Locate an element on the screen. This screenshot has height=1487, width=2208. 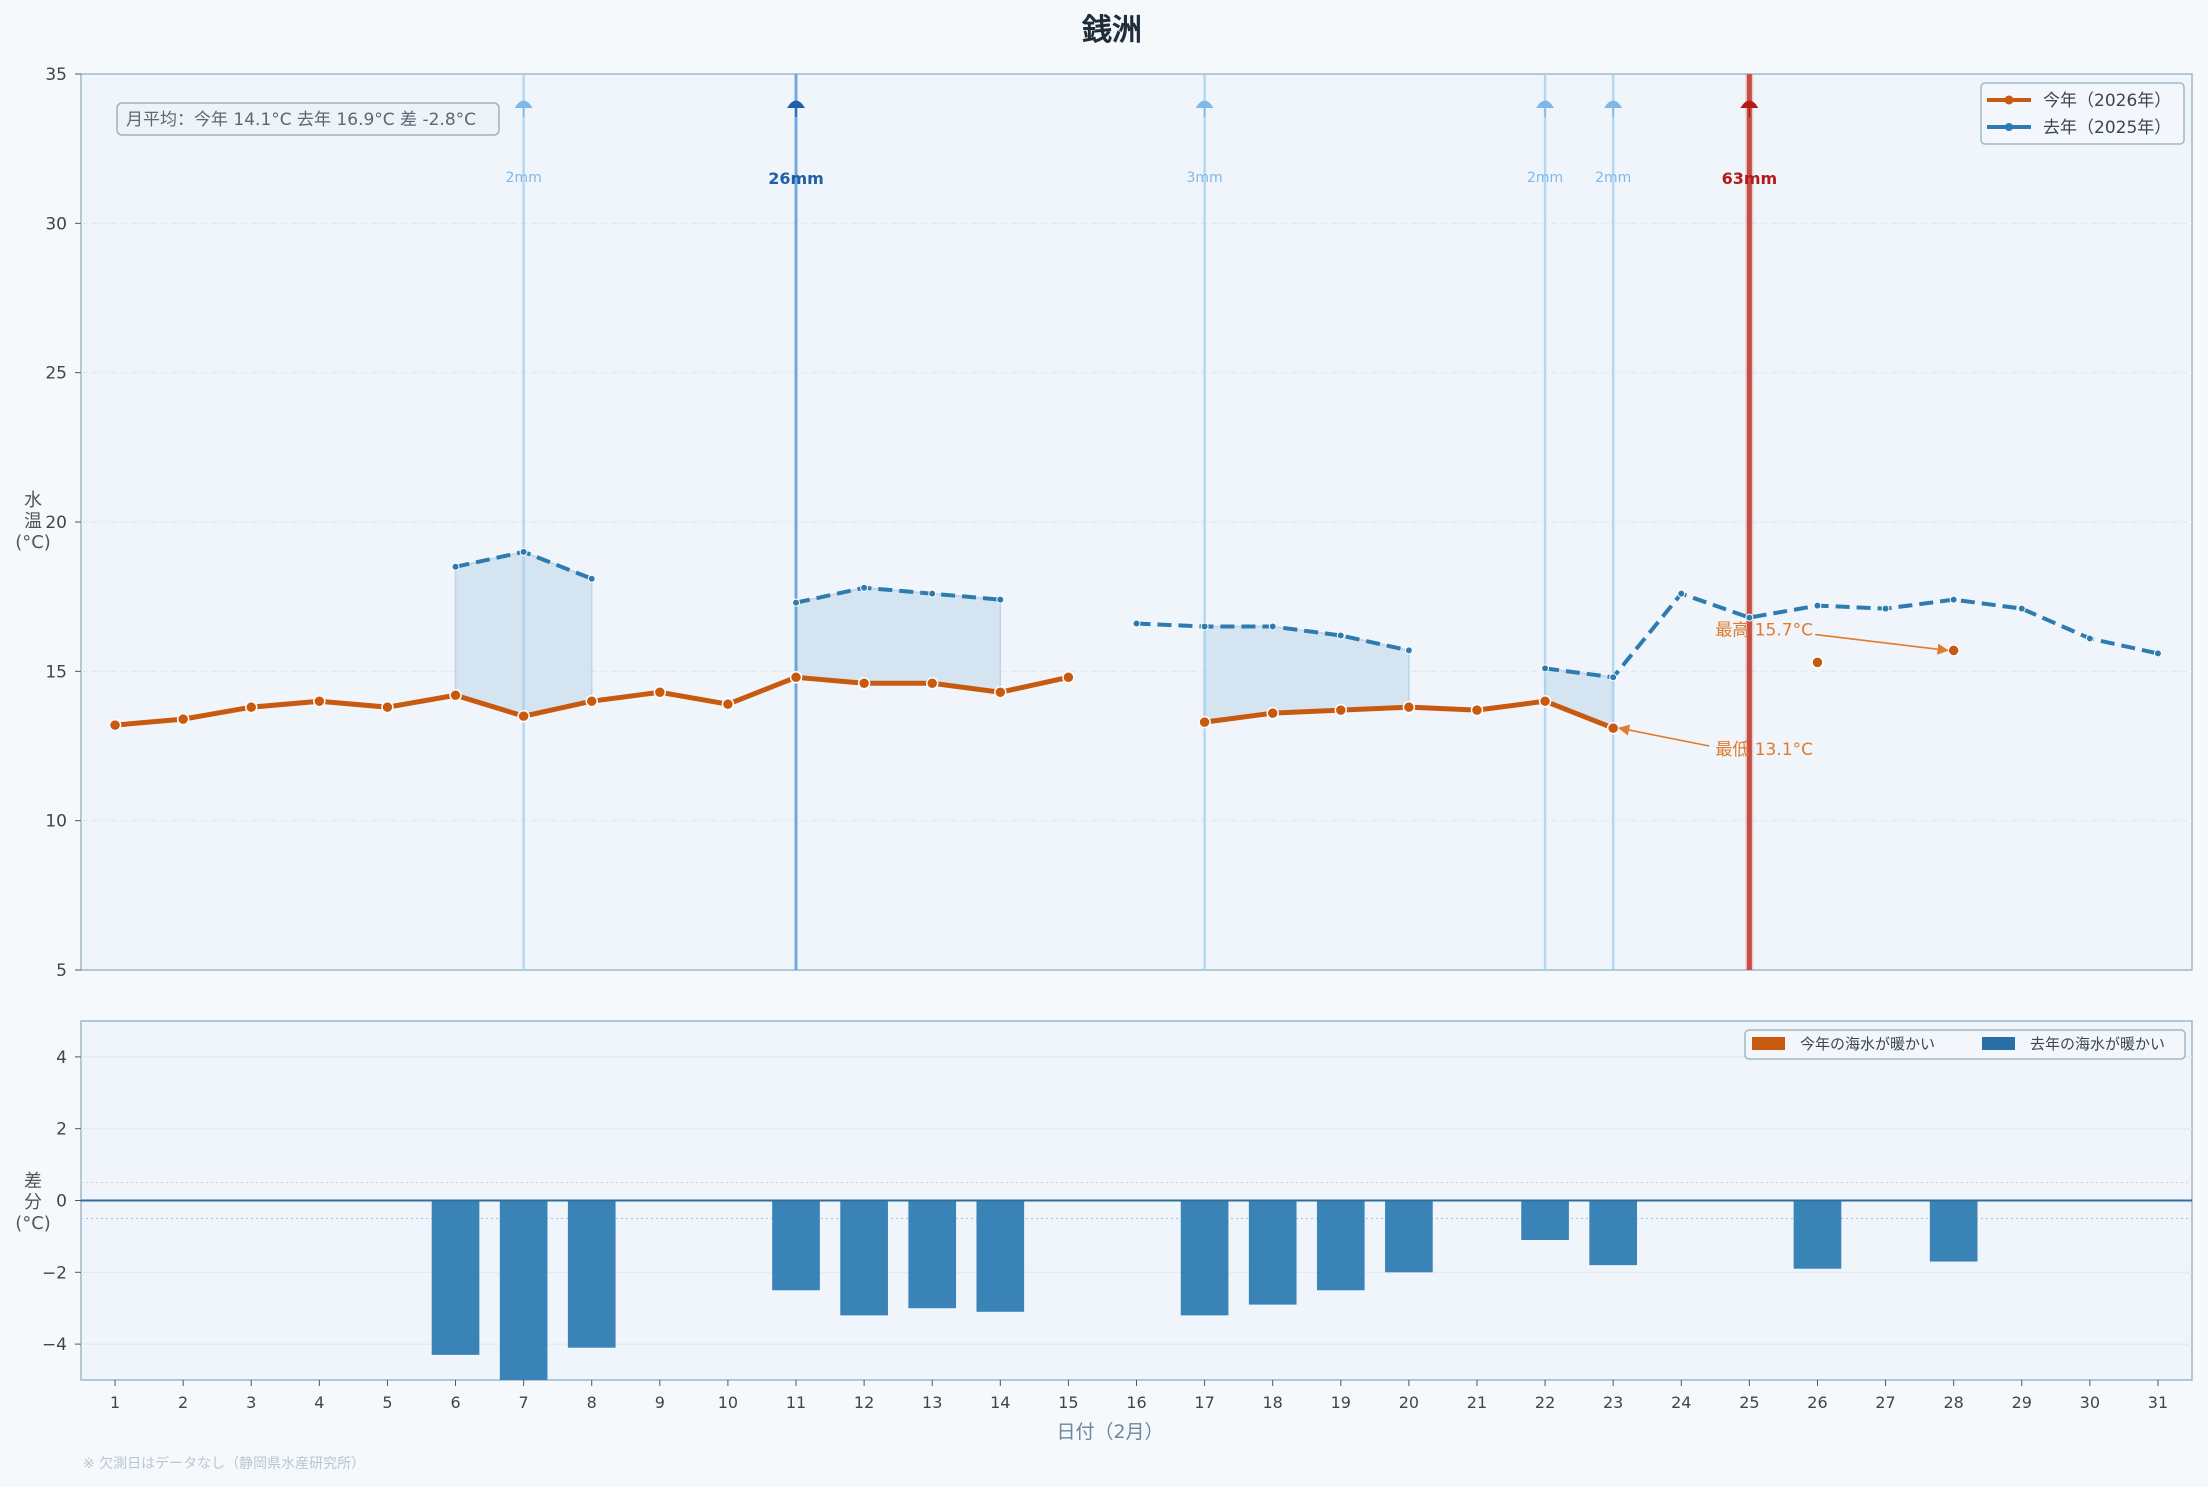
x-tick-label: 11 is located at coordinates (796, 1402).